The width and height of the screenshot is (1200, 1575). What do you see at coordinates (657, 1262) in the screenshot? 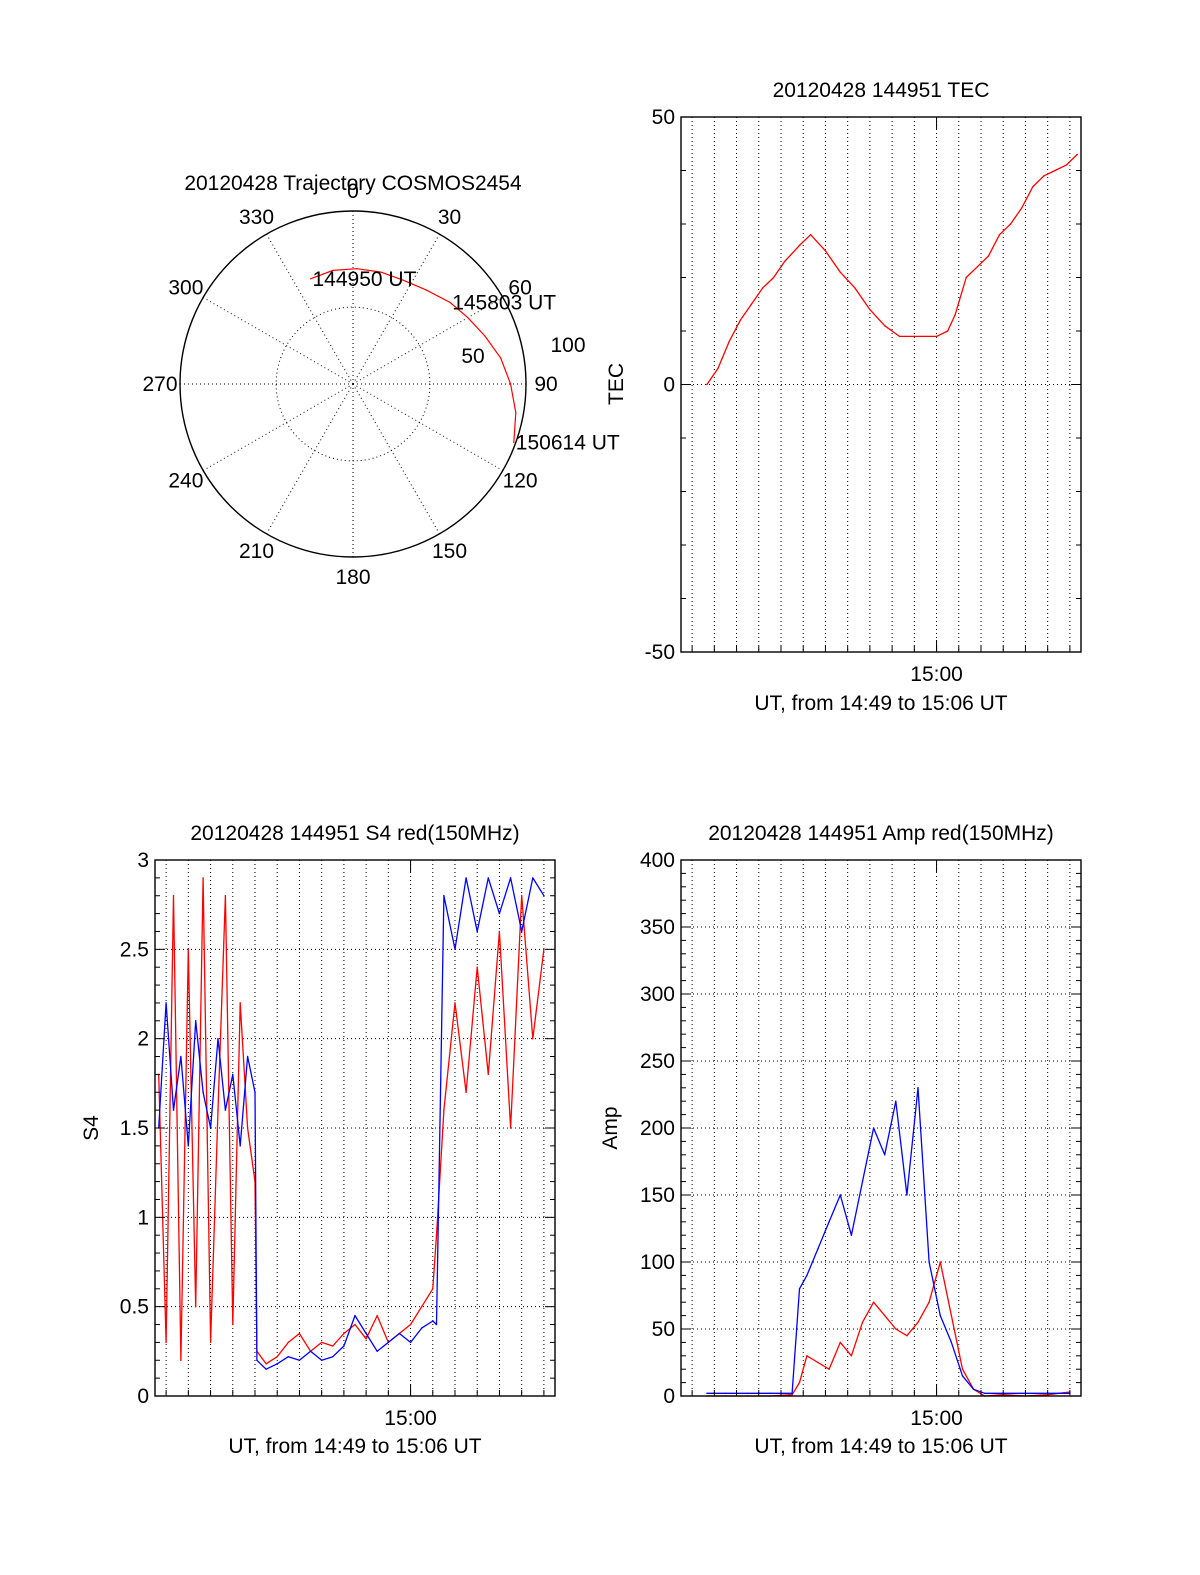
I see `amp-y-tick-label: 100` at bounding box center [657, 1262].